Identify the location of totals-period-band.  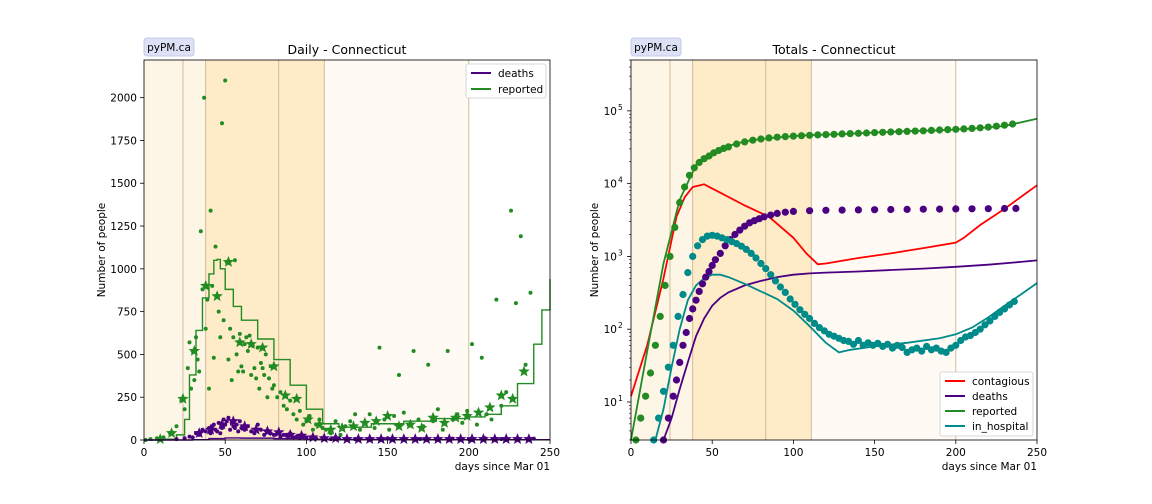
(650, 250).